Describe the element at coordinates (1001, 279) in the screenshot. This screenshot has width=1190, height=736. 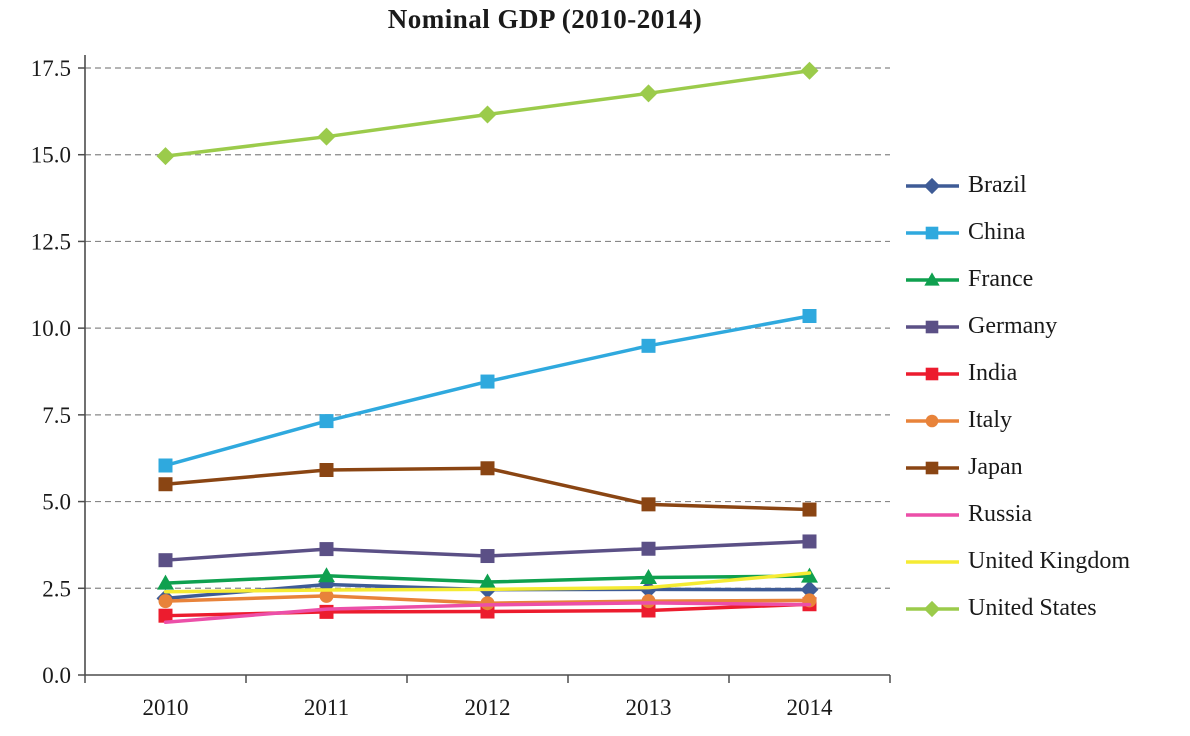
I see `legend-label-france: France` at that location.